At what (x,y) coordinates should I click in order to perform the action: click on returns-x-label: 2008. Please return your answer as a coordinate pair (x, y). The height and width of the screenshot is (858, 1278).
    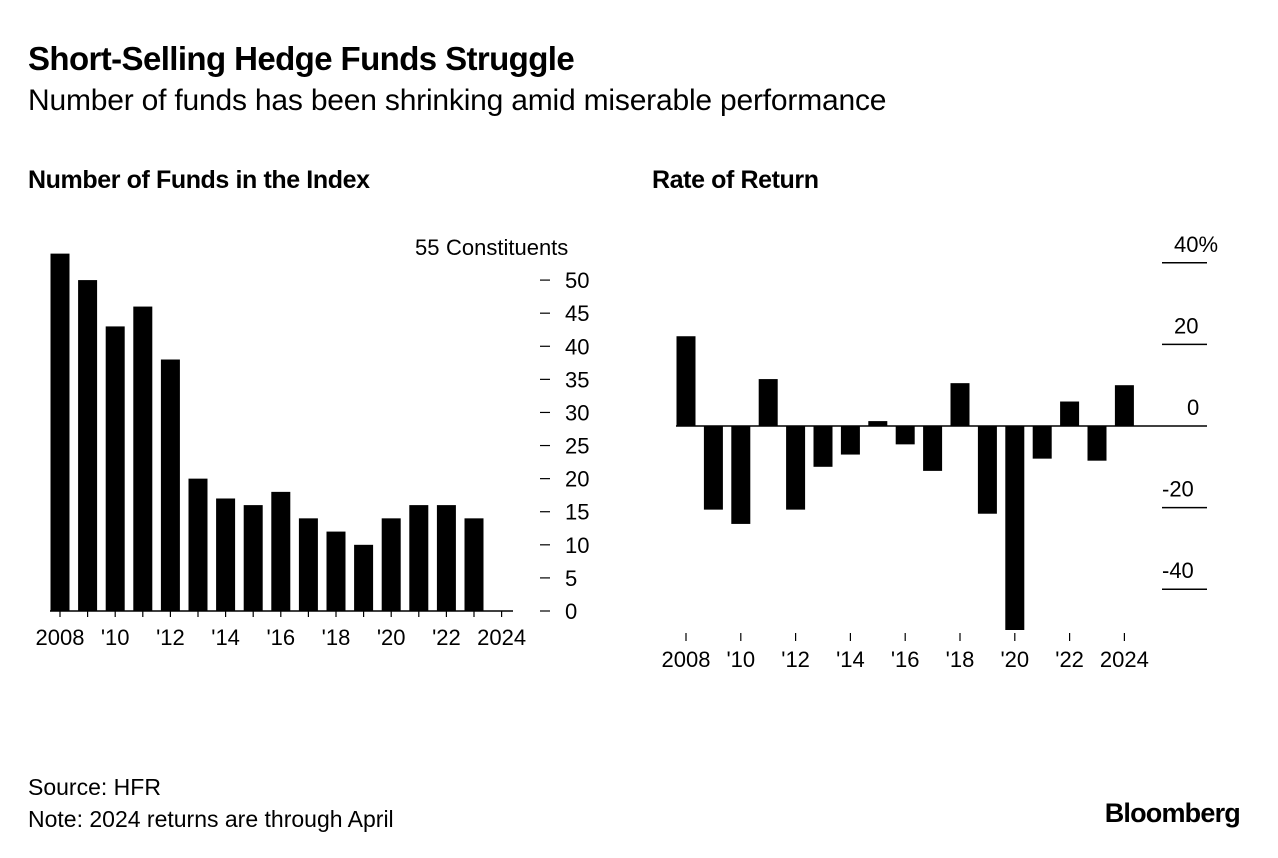
    Looking at the image, I should click on (686, 659).